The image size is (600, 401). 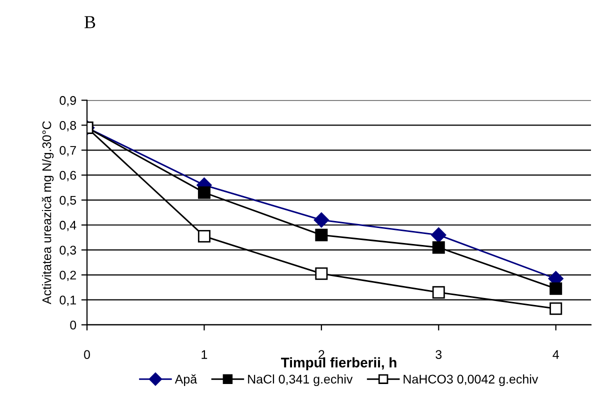 I want to click on legend-label: Apă, so click(x=186, y=380).